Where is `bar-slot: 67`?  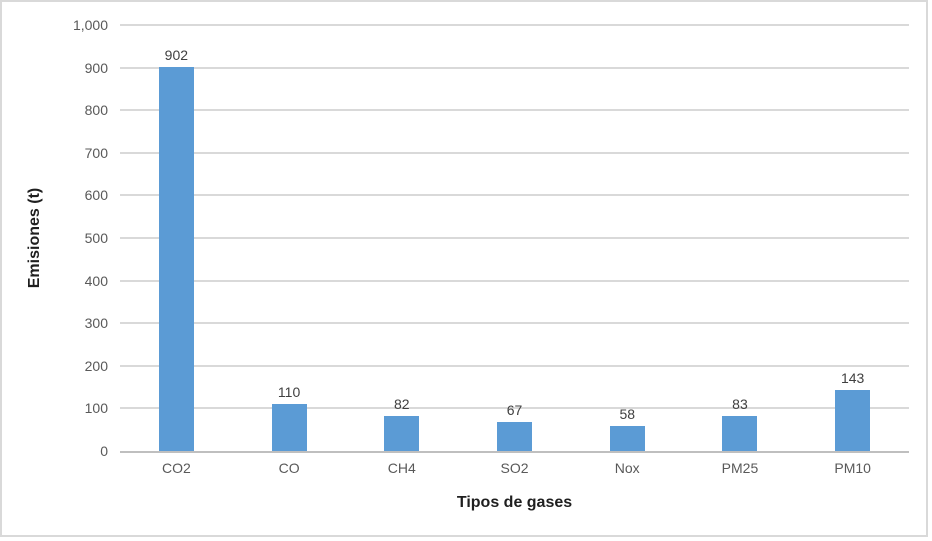
bar-slot: 67 is located at coordinates (514, 238).